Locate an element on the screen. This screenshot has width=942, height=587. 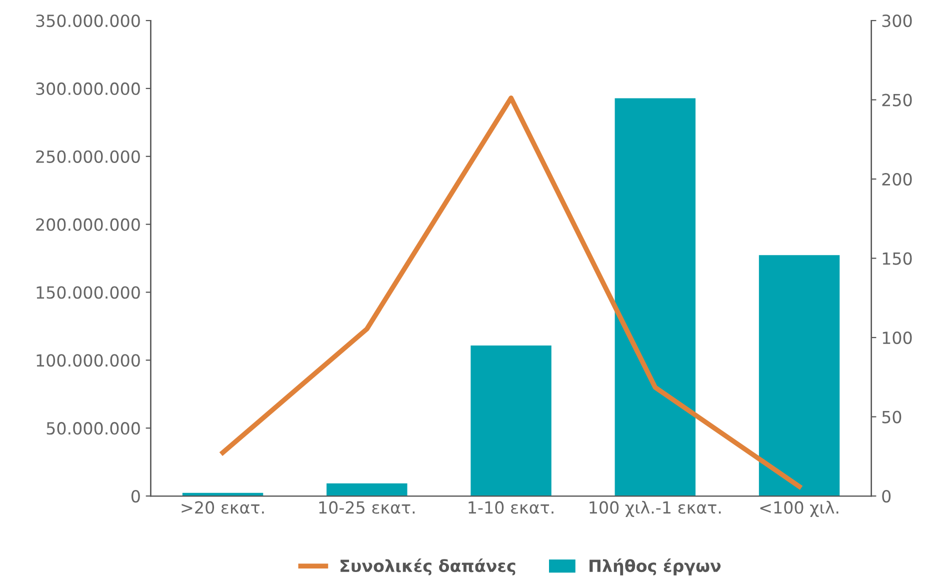
y-tick-label: 300.000.000 is located at coordinates (88, 89).